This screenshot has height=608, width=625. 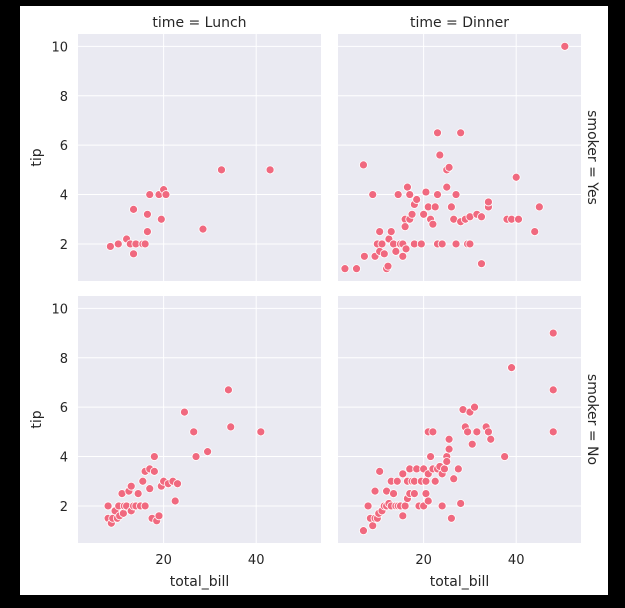 I want to click on xtick-label-col1-40: 40, so click(x=516, y=560).